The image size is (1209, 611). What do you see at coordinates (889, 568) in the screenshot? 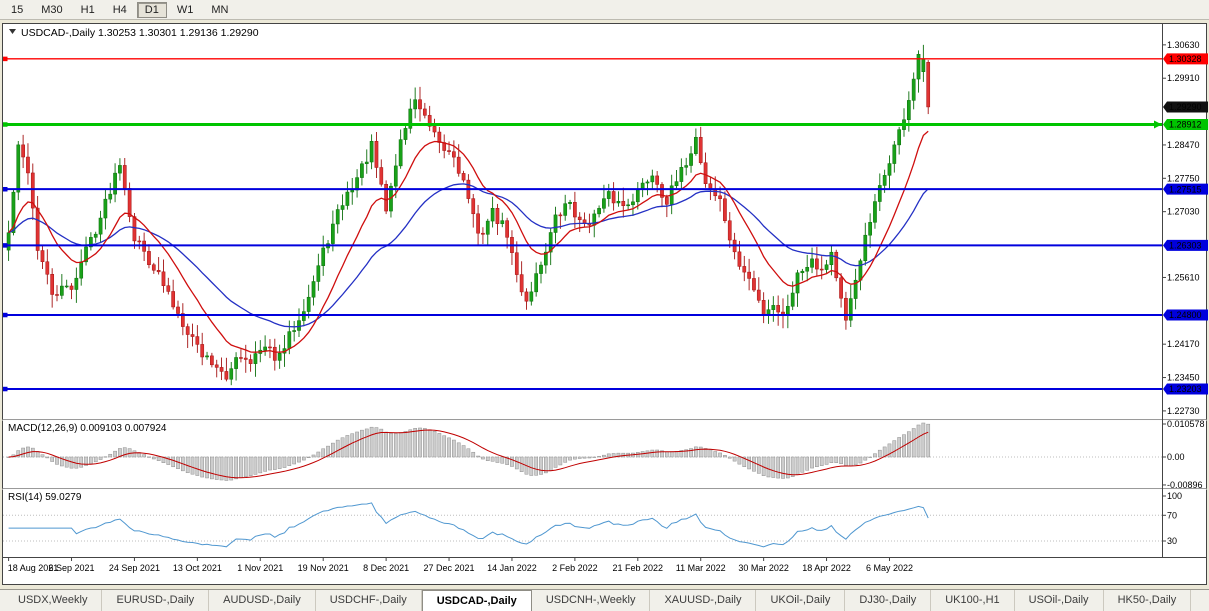
I see `date-label: 6 May 2022` at bounding box center [889, 568].